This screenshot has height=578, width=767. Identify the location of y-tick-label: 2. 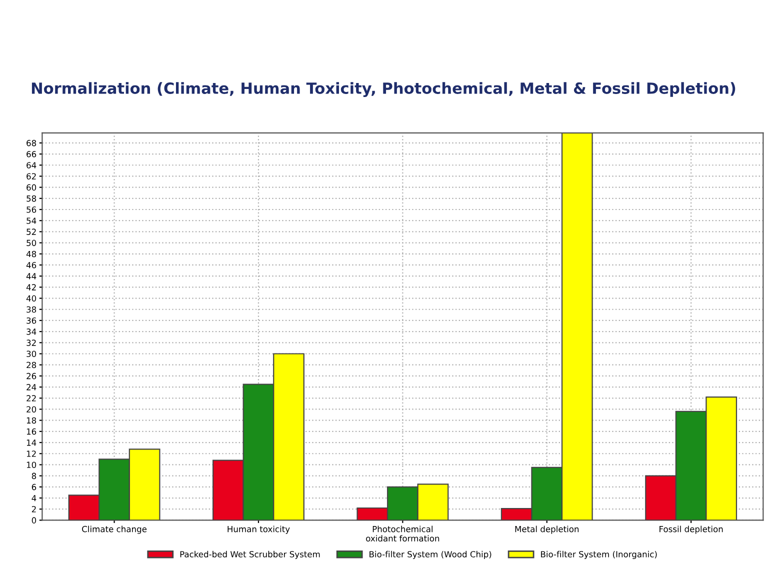
(34, 509).